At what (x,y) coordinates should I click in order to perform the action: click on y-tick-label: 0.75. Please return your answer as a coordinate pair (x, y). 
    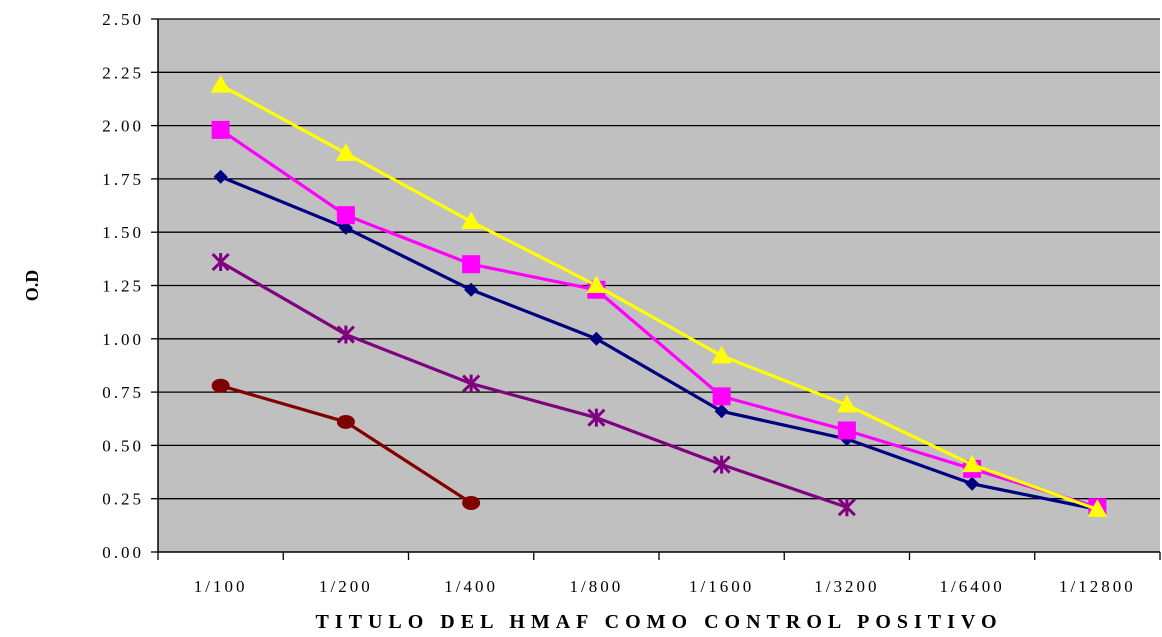
    Looking at the image, I should click on (123, 392).